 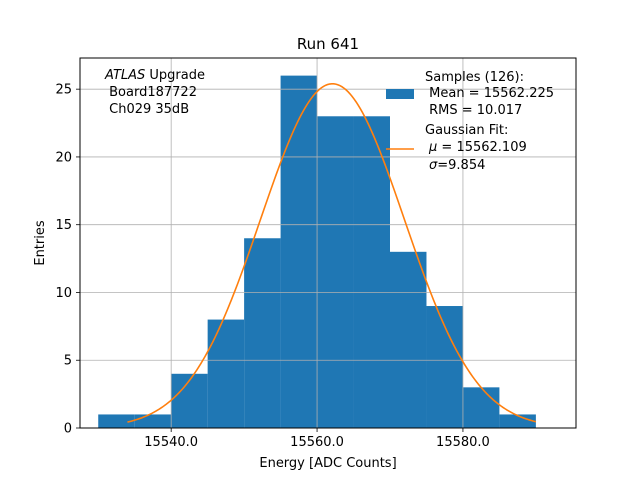 I want to click on x-tick-label: 15540.0, so click(x=171, y=442).